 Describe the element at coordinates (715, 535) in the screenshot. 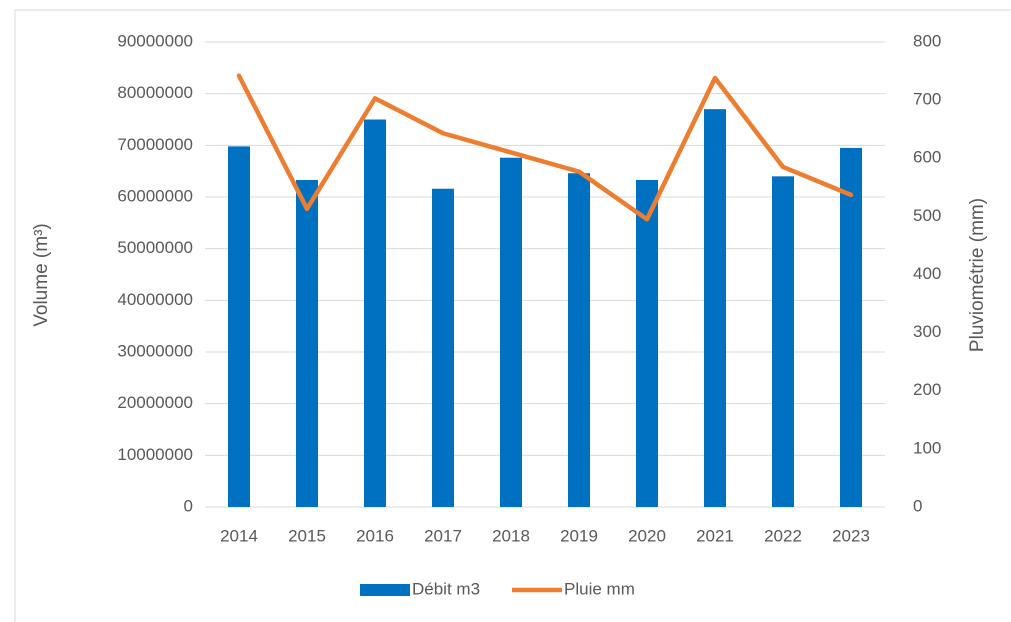

I see `x-tick-label: 2021` at that location.